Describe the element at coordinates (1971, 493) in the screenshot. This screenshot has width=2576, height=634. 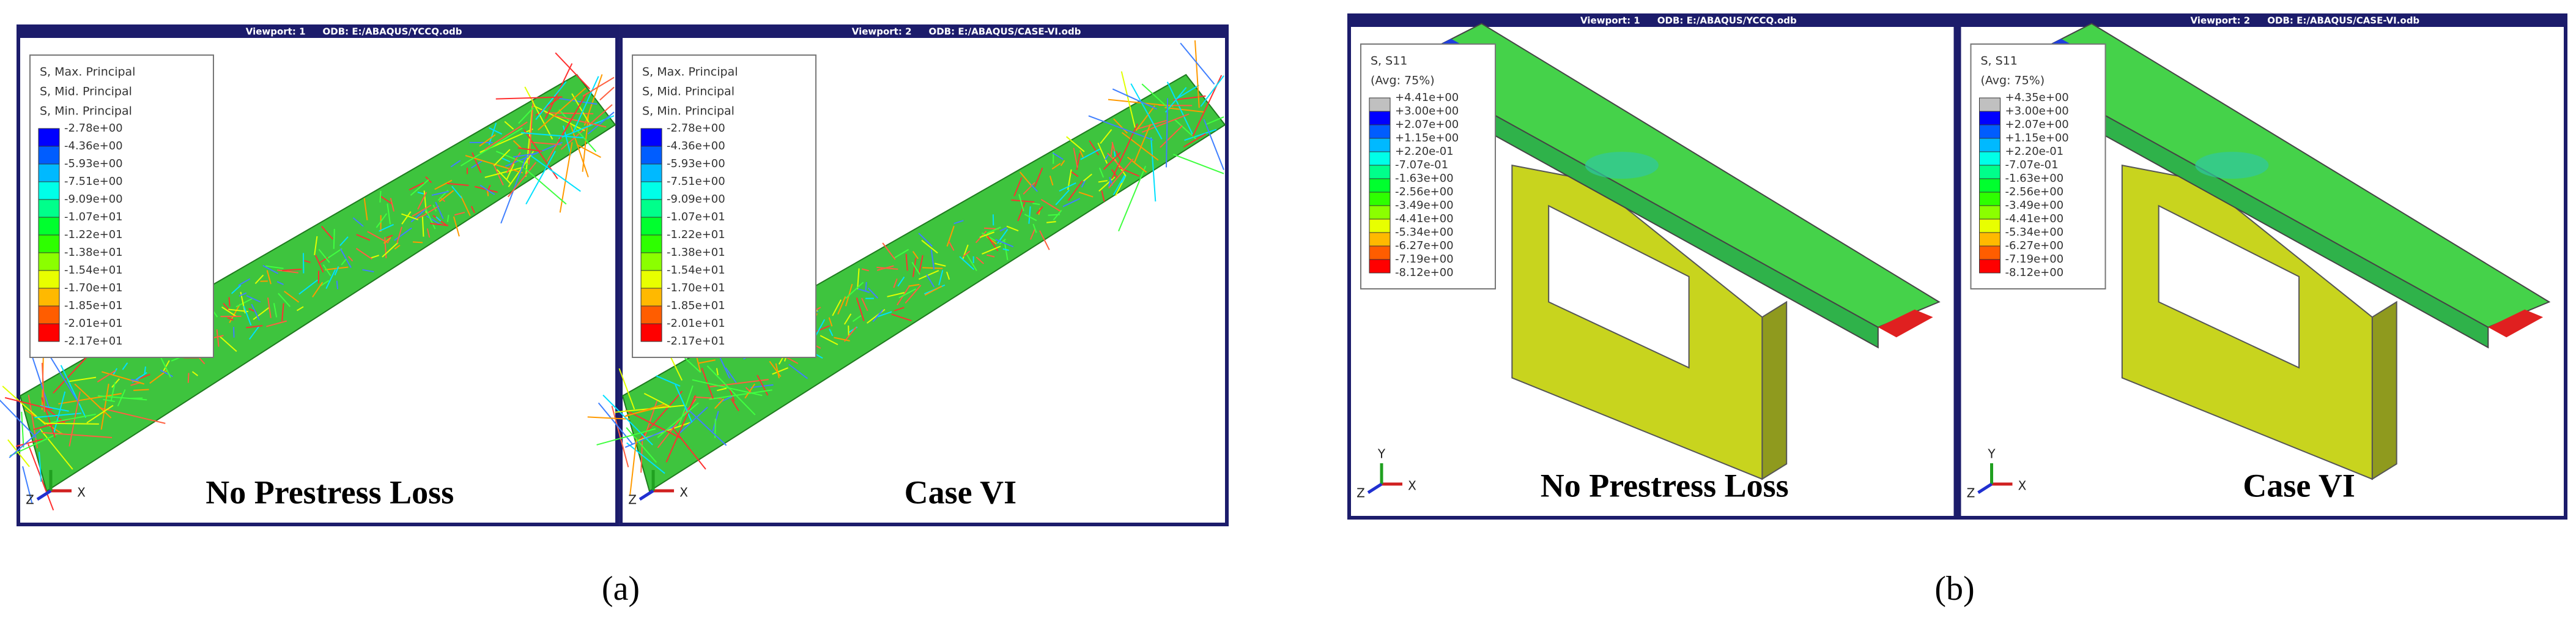
I see `triad-label: Z` at that location.